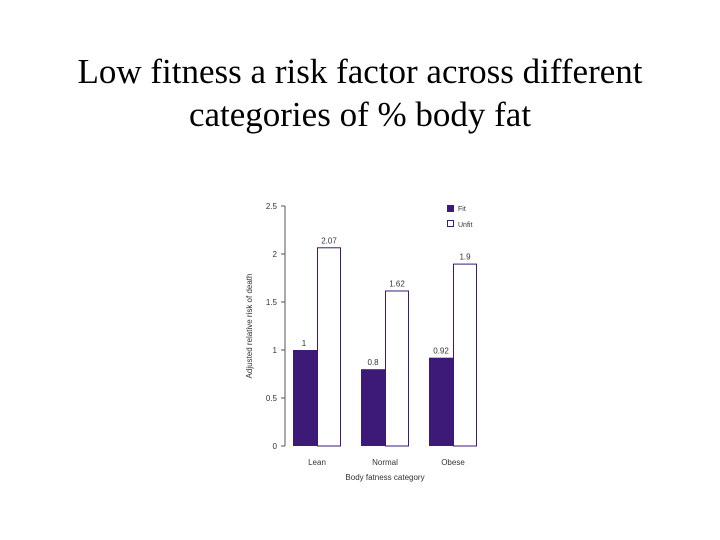 The image size is (720, 540). I want to click on x-tick-label-obese: Obese, so click(453, 462).